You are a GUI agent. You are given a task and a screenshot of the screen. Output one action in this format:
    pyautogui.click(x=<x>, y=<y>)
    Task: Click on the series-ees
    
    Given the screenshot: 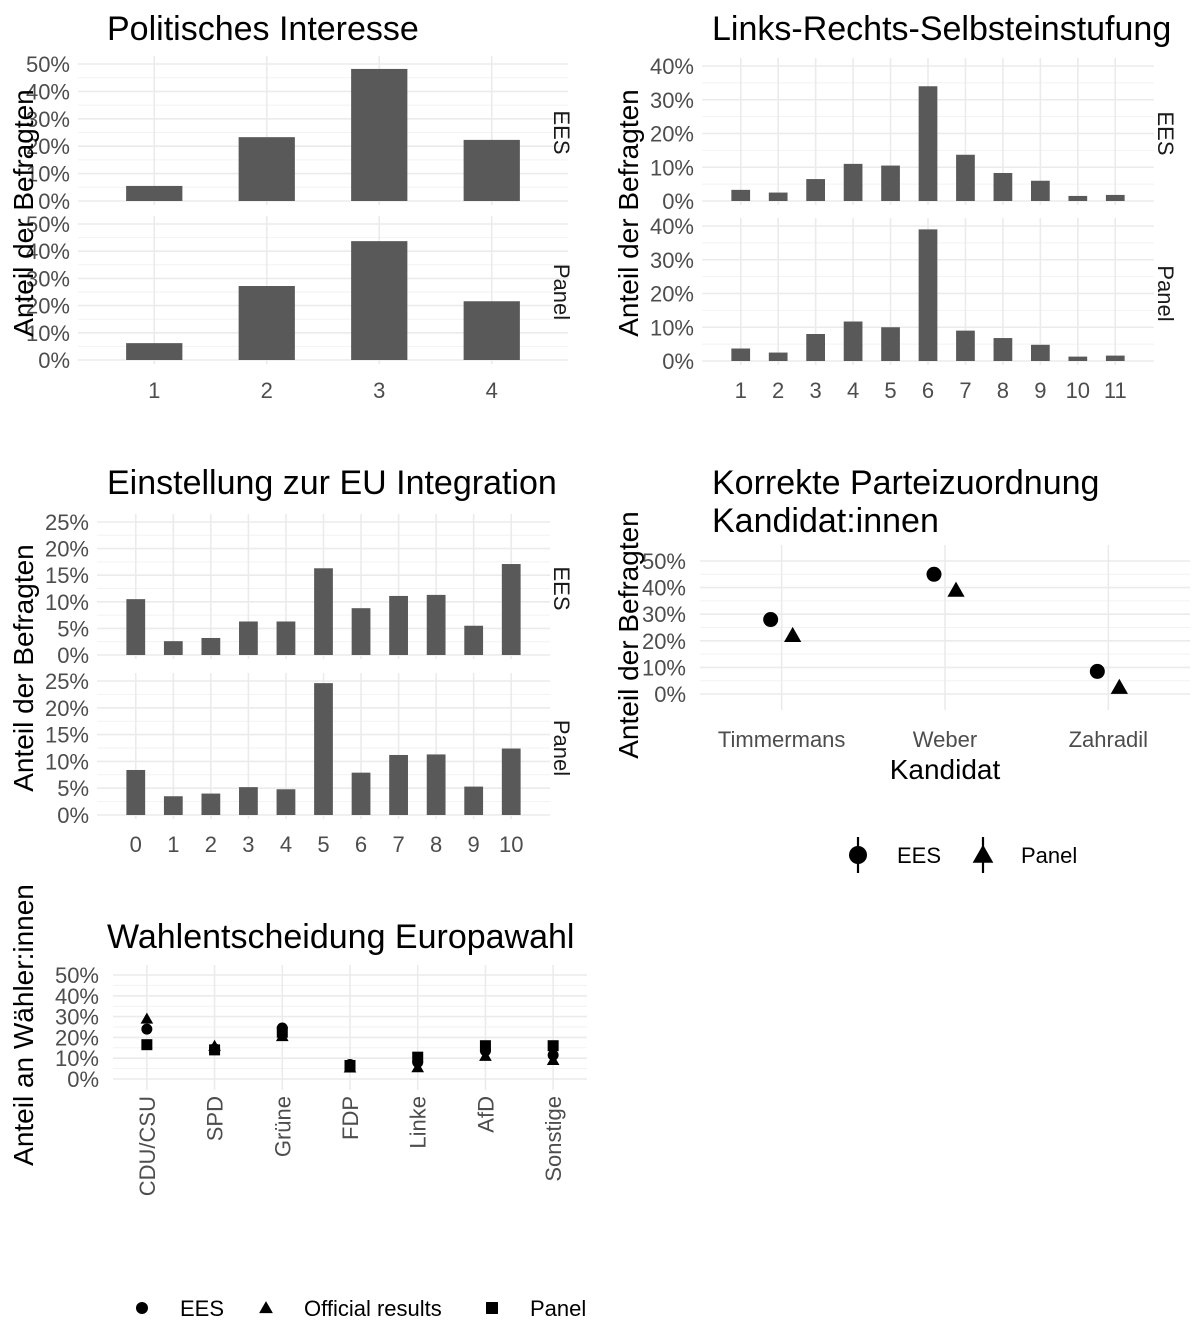 What is the action you would take?
    pyautogui.click(x=934, y=622)
    